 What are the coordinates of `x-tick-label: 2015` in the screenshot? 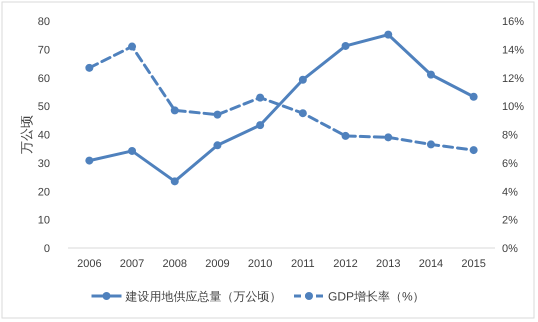 It's located at (473, 264).